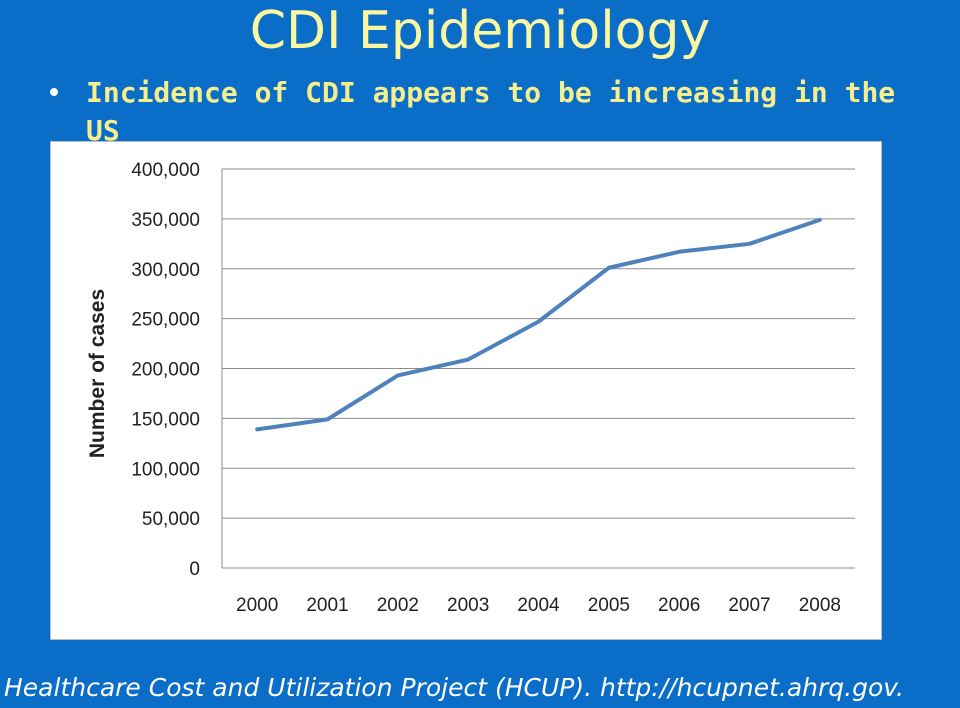  I want to click on y-tick-label: 200,000, so click(165, 370).